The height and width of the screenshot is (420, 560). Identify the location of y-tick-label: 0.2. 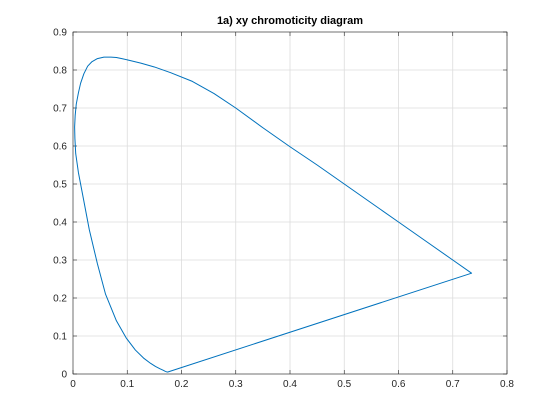
(60, 299).